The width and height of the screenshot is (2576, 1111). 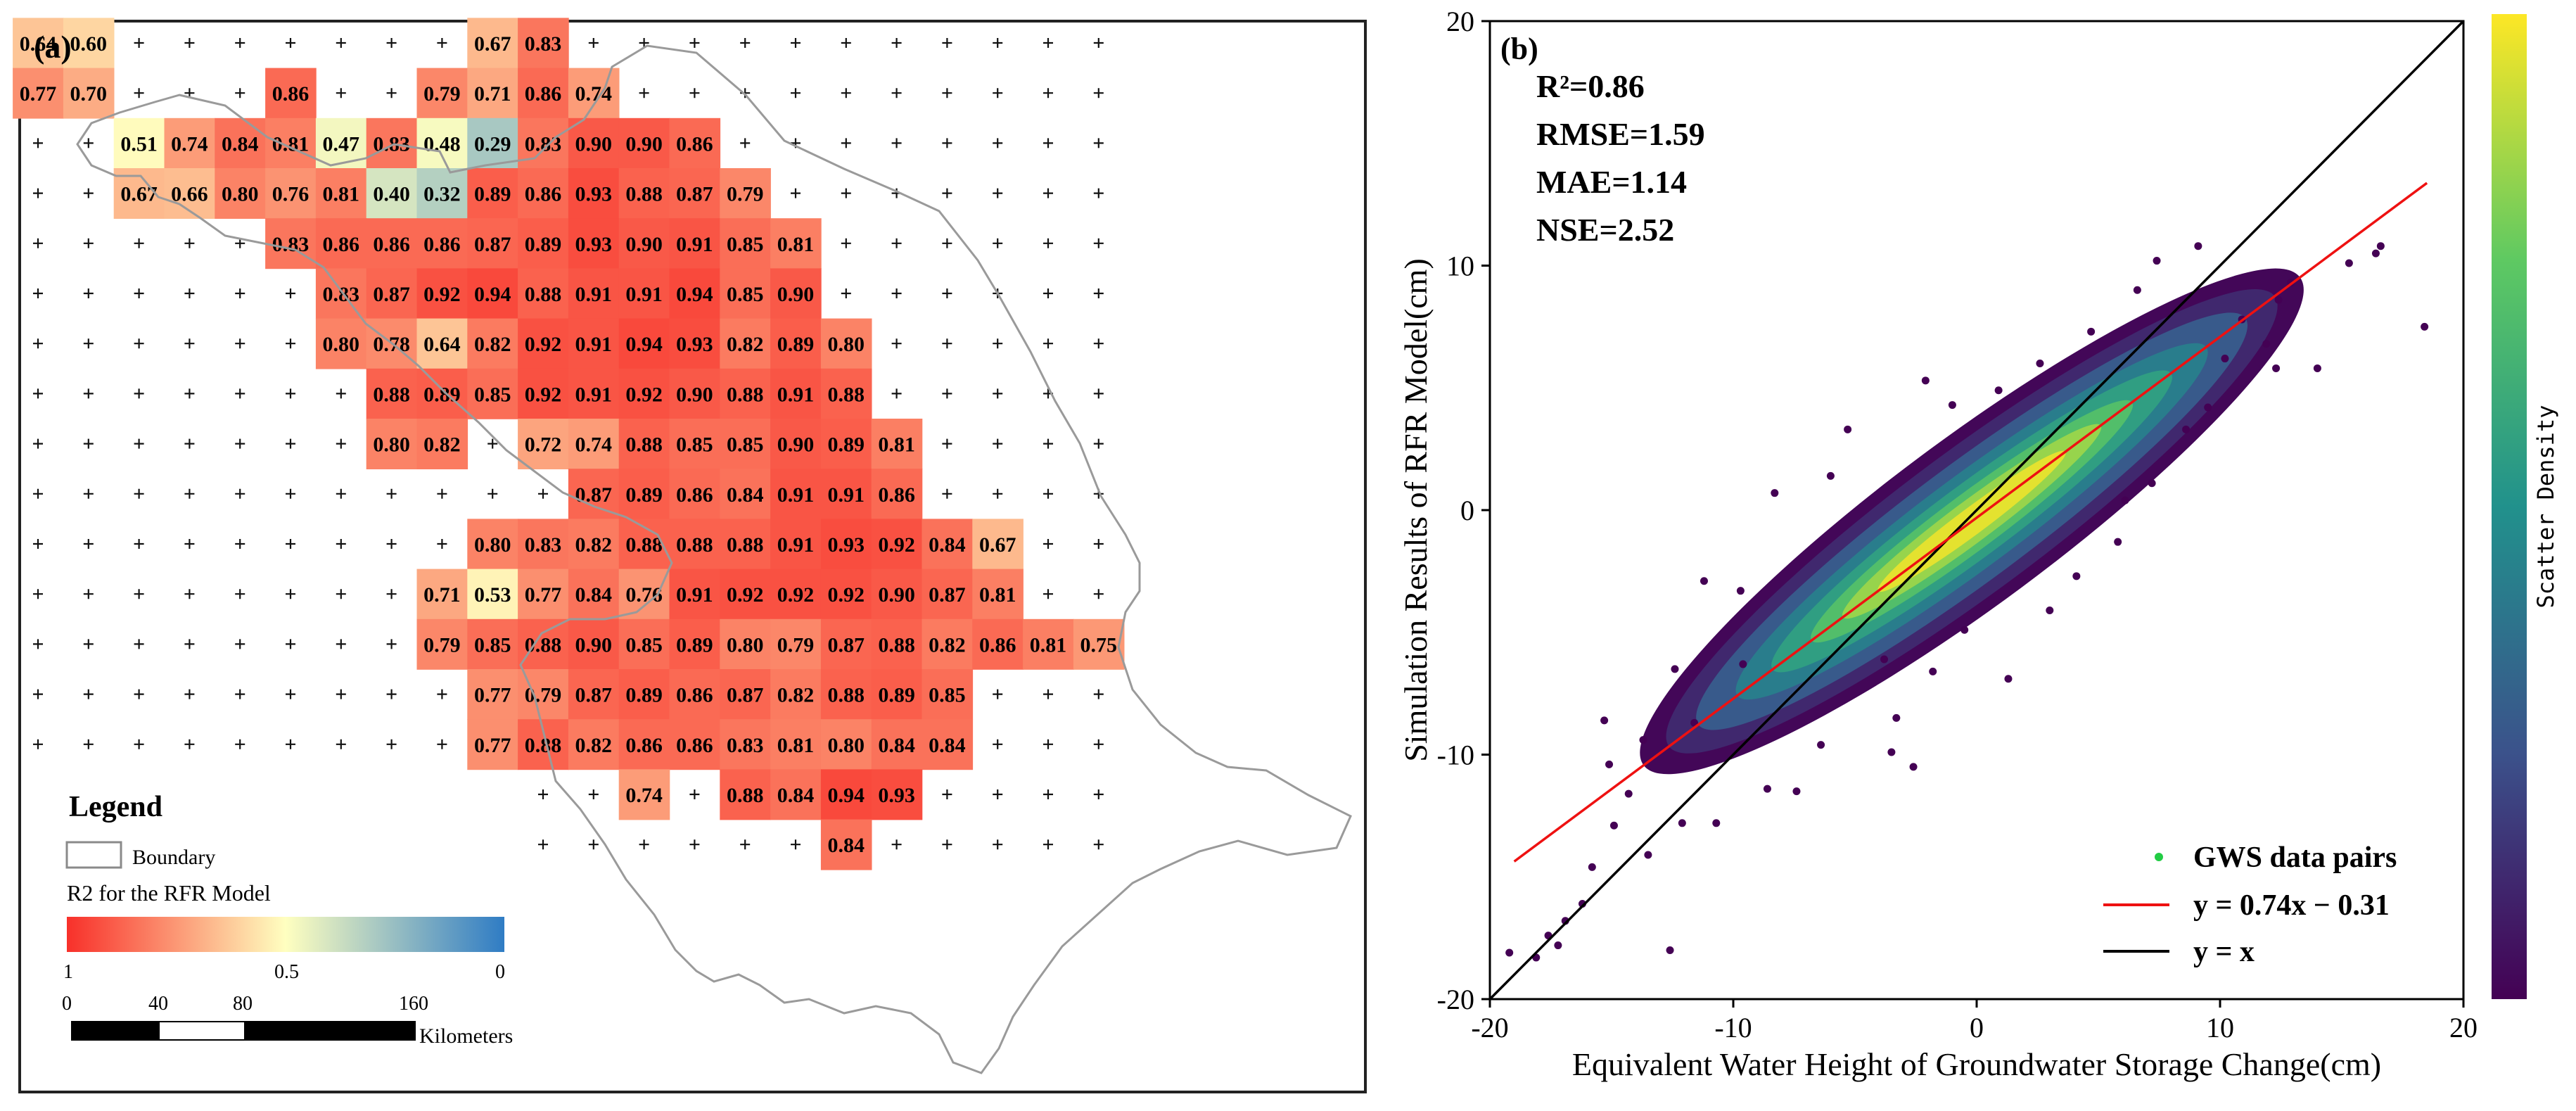 I want to click on heatmap-cell: 0.72, so click(x=543, y=444).